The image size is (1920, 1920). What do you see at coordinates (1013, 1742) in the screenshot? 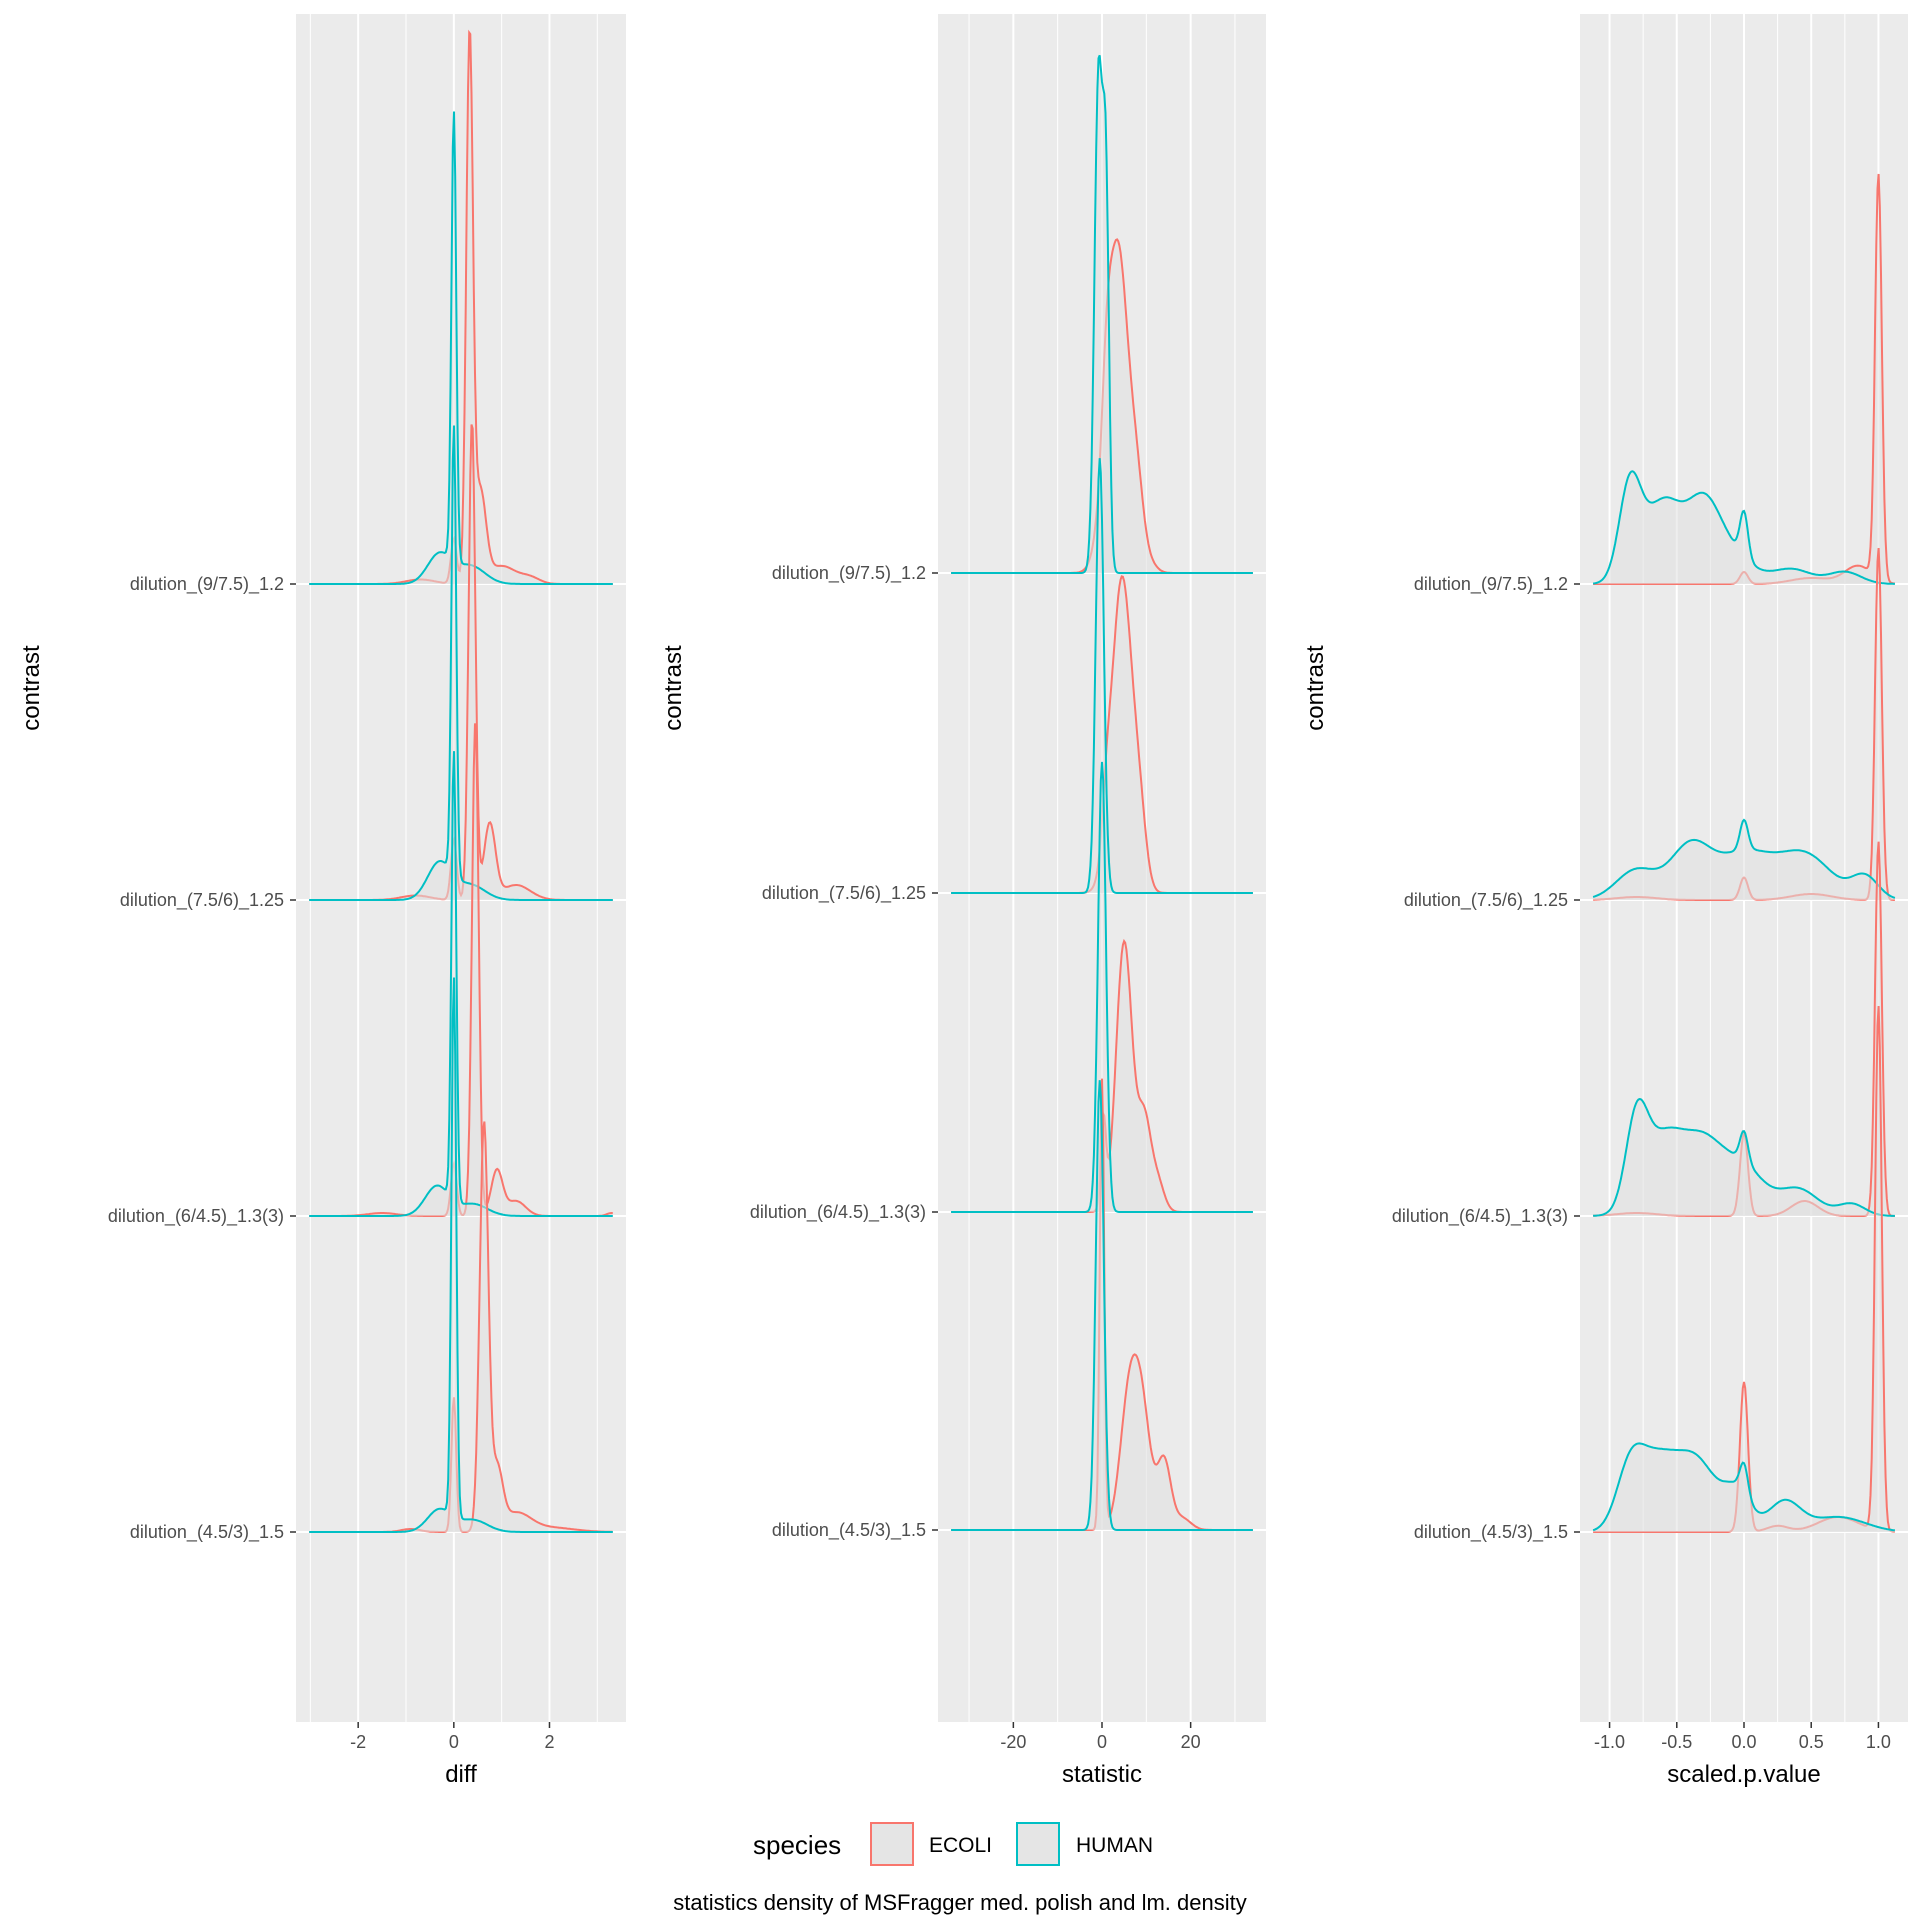
I see `x-tick-label: -20` at bounding box center [1013, 1742].